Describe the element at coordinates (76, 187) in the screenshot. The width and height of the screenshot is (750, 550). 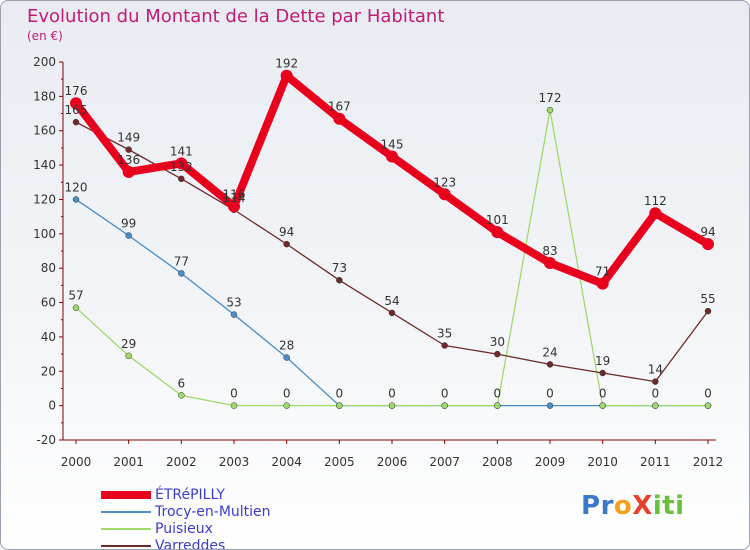
I see `data-label: 120` at that location.